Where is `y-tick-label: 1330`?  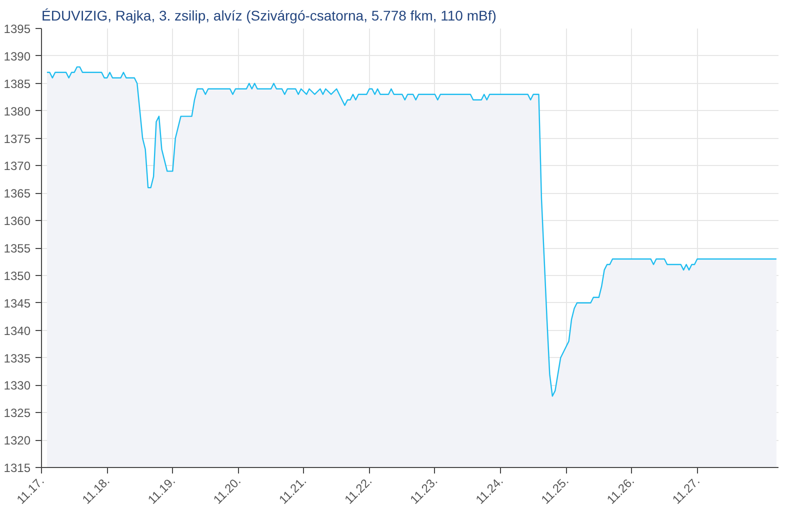
y-tick-label: 1330 is located at coordinates (17, 385).